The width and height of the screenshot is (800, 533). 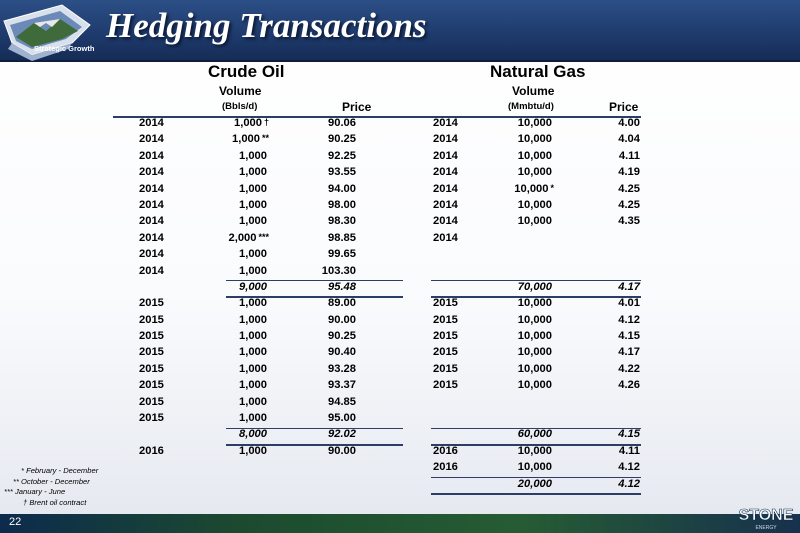 I want to click on cell-oil-volume: 8,000, so click(x=254, y=434).